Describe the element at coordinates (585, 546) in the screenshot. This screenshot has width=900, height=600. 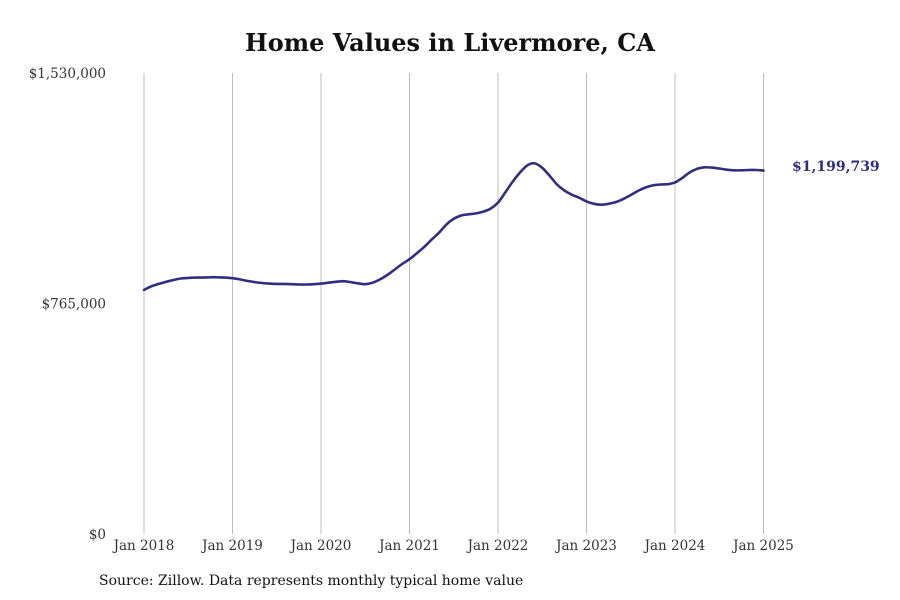
I see `x-tick-label: Jan 2023` at that location.